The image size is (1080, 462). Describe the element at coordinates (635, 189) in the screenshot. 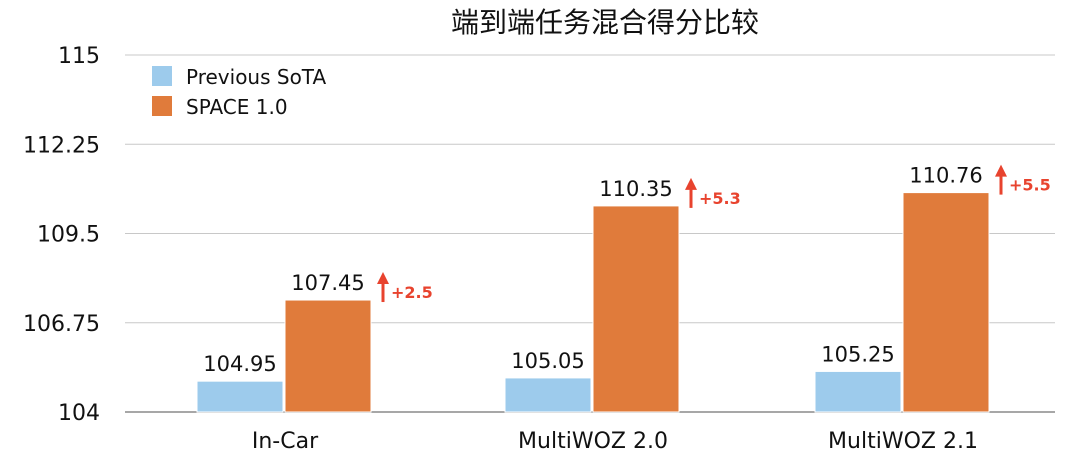

I see `value-label: 110.35` at that location.